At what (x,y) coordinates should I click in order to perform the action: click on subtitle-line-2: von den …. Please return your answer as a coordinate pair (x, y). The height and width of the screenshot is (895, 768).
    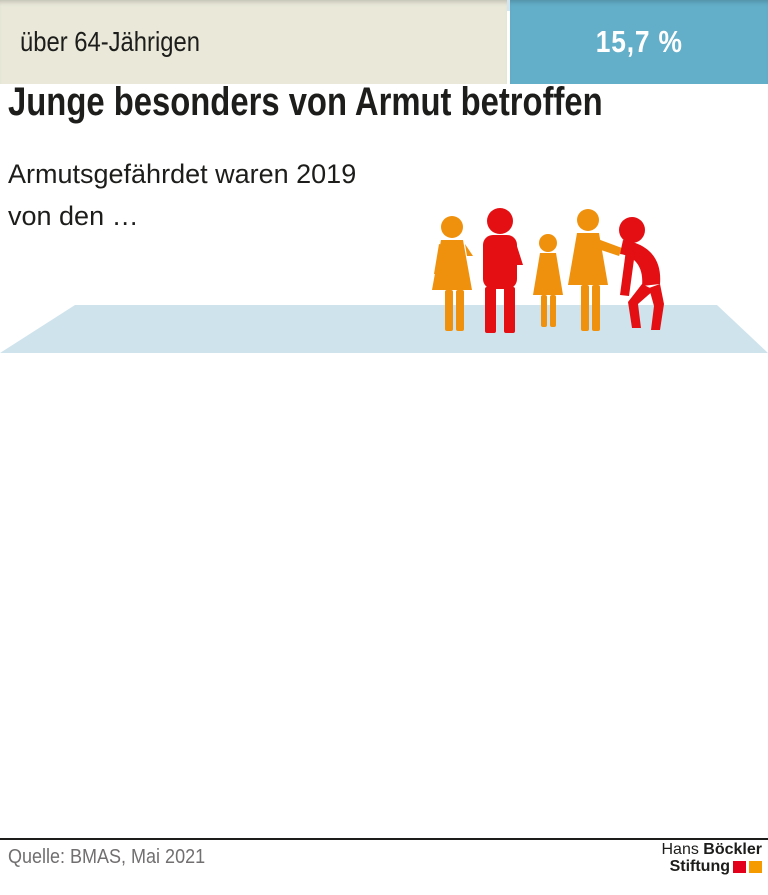
    Looking at the image, I should click on (73, 216).